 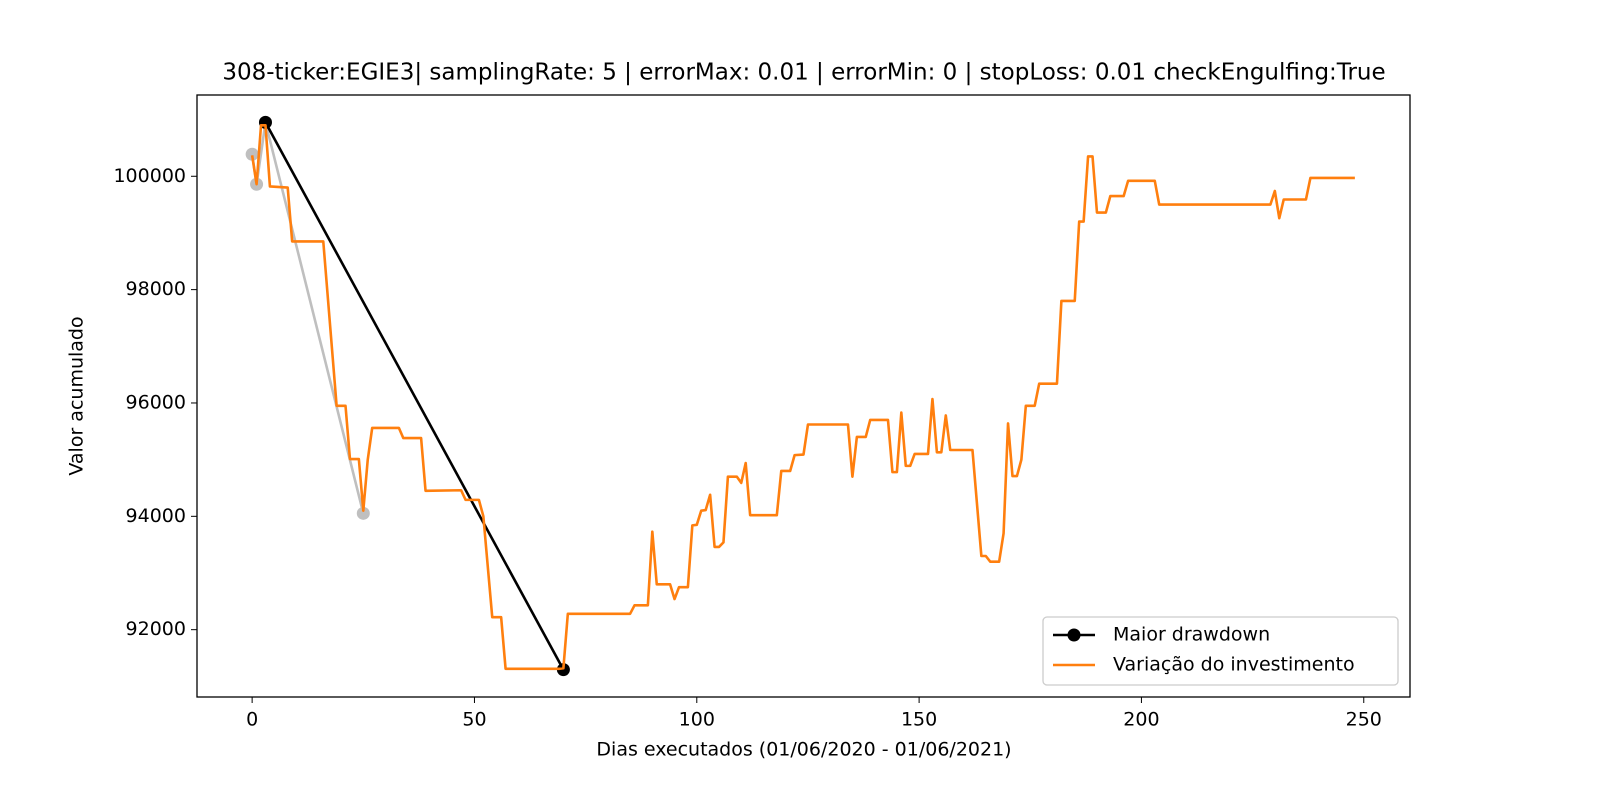 What do you see at coordinates (1364, 720) in the screenshot?
I see `x-tick-label: 250` at bounding box center [1364, 720].